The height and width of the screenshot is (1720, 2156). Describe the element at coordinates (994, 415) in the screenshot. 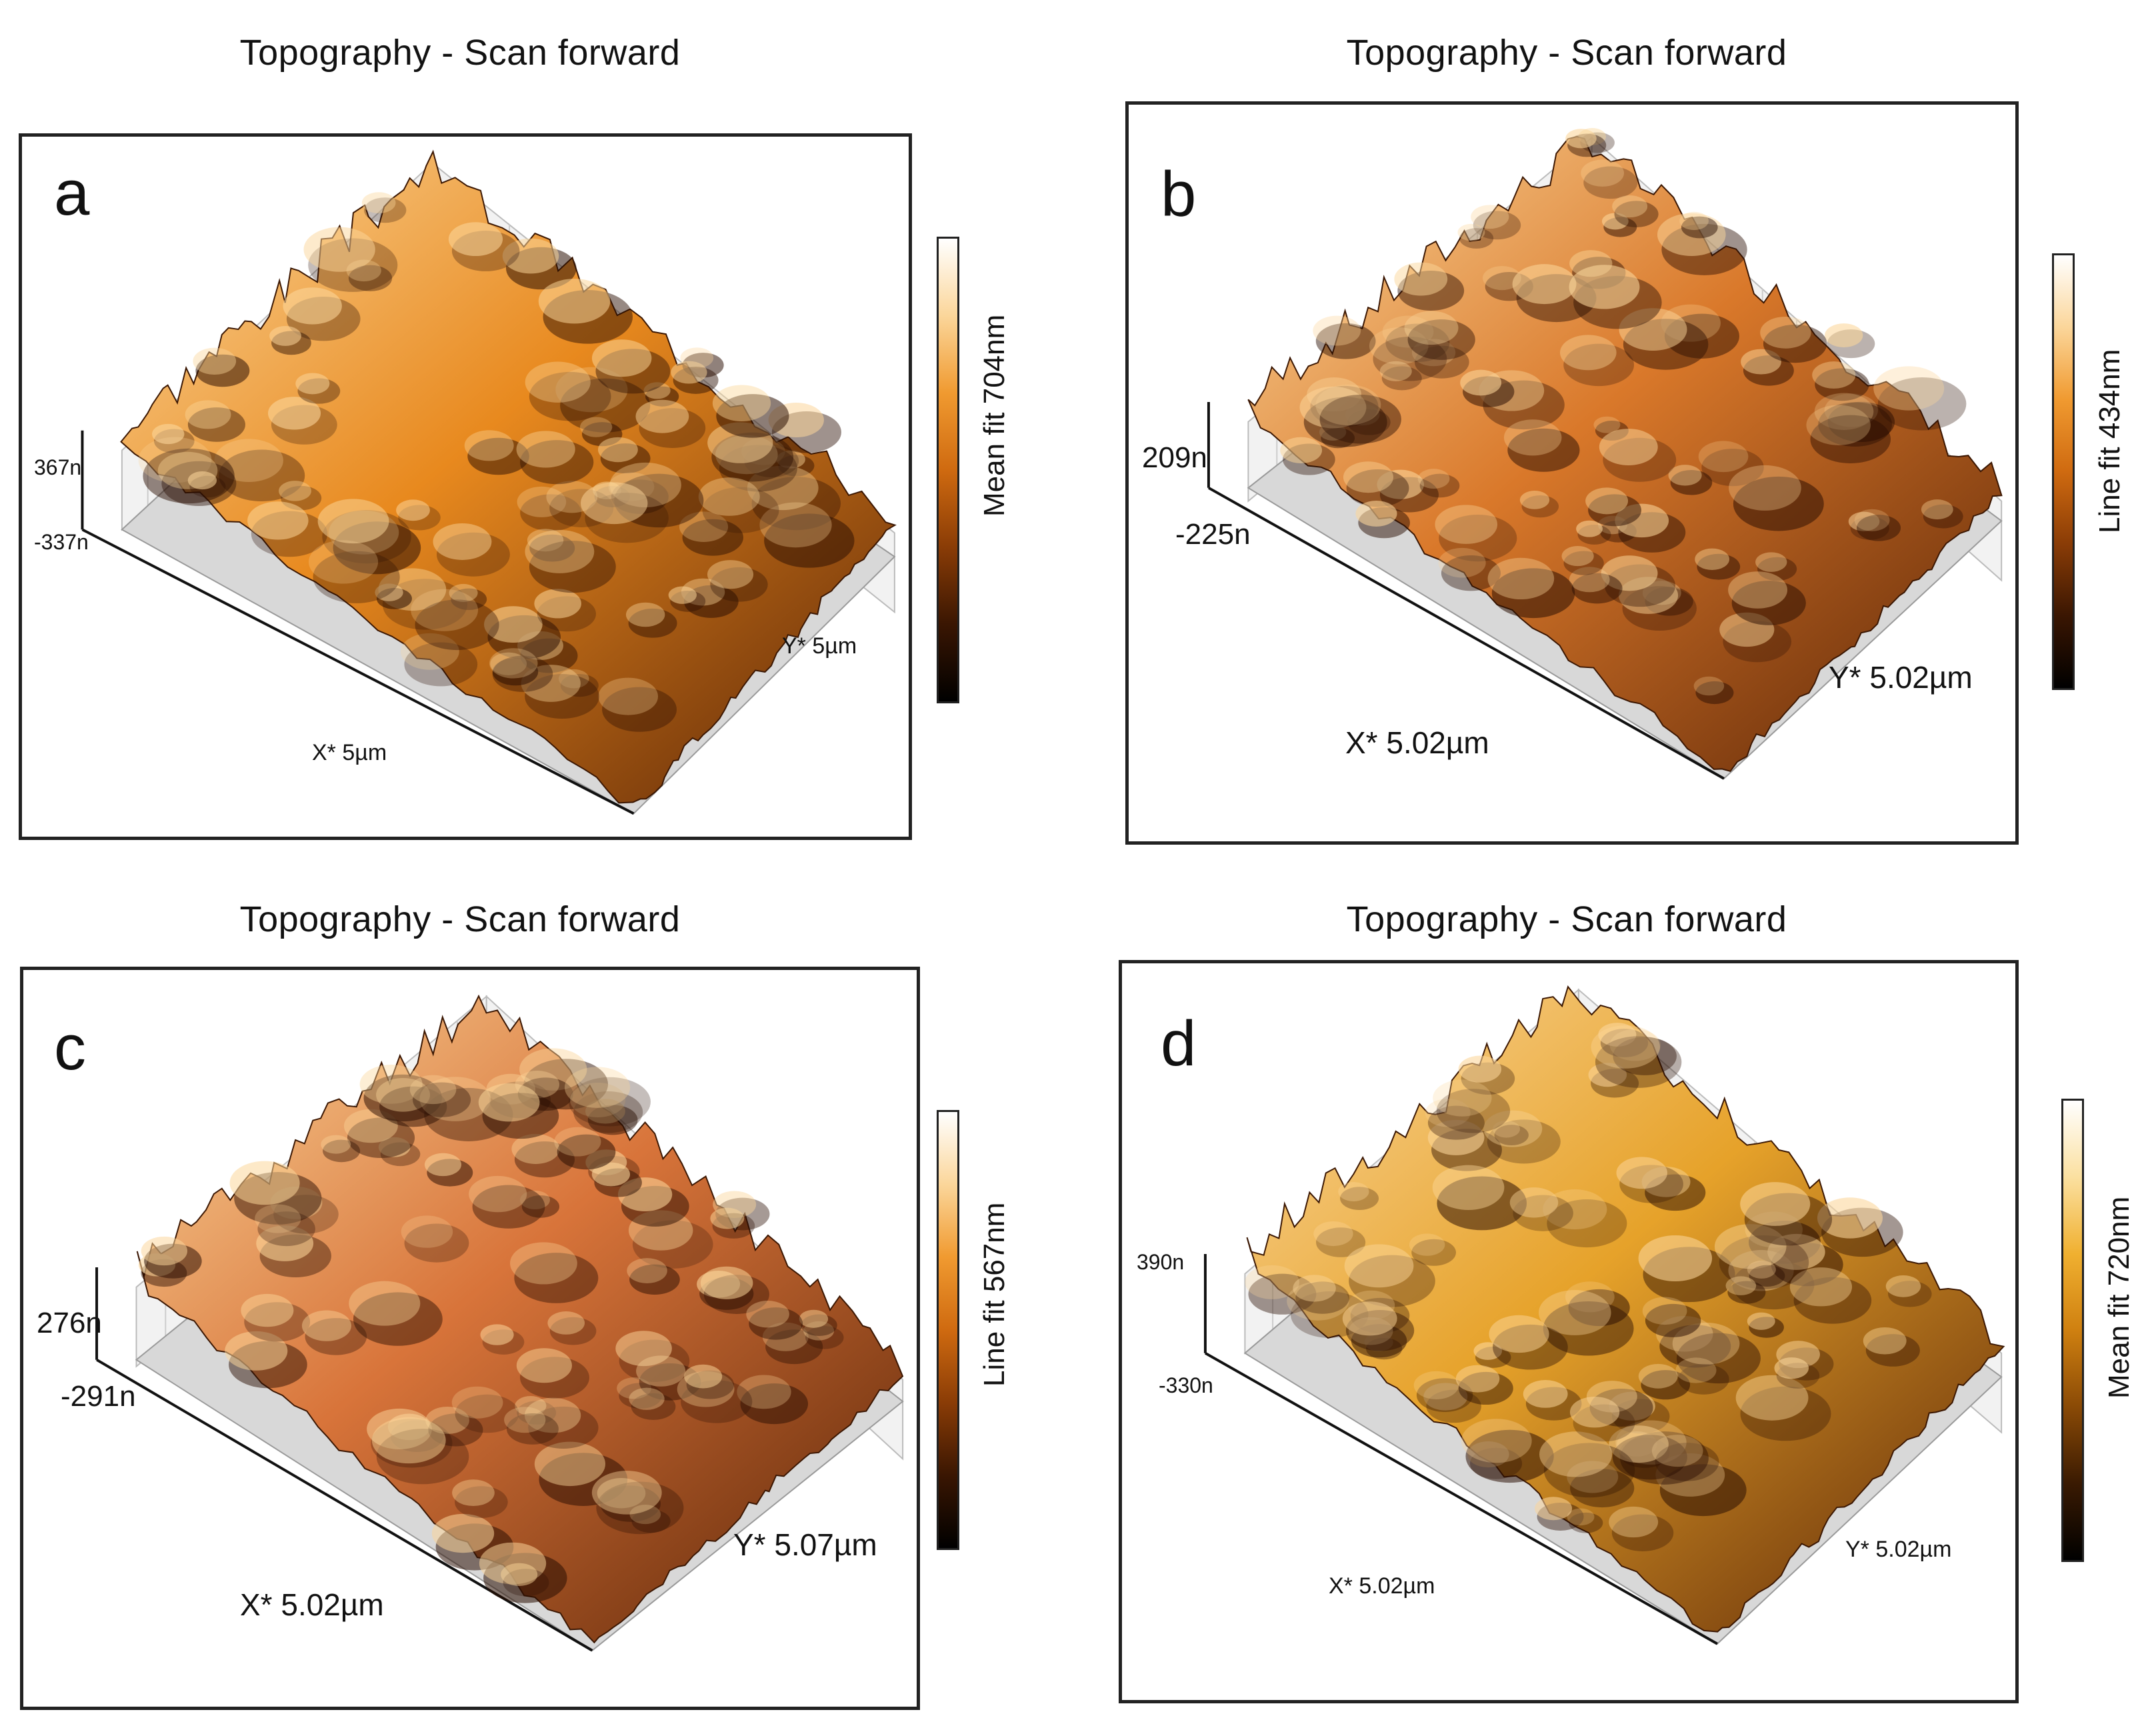

I see `color-scale-label: Mean fit 704nm` at that location.